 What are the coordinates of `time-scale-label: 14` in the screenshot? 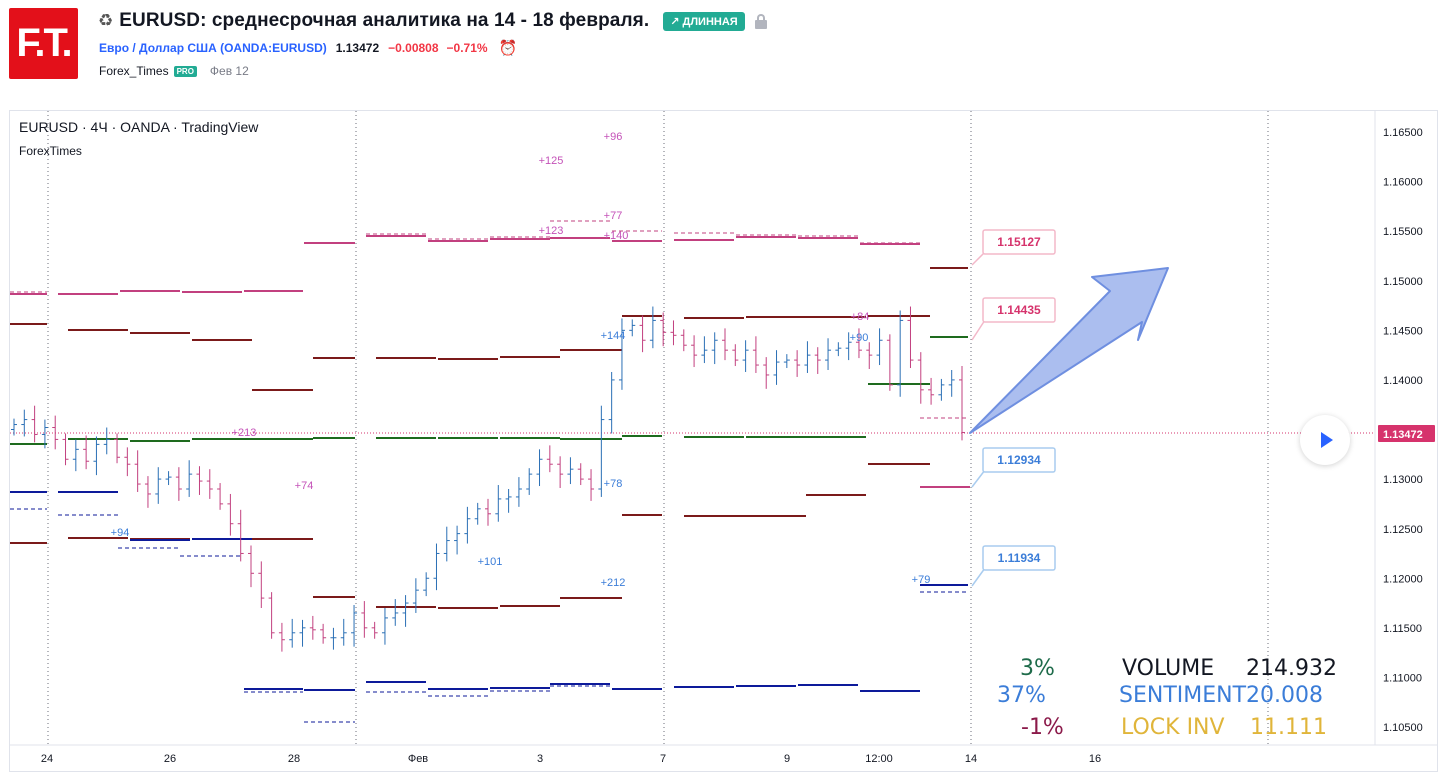 It's located at (971, 759).